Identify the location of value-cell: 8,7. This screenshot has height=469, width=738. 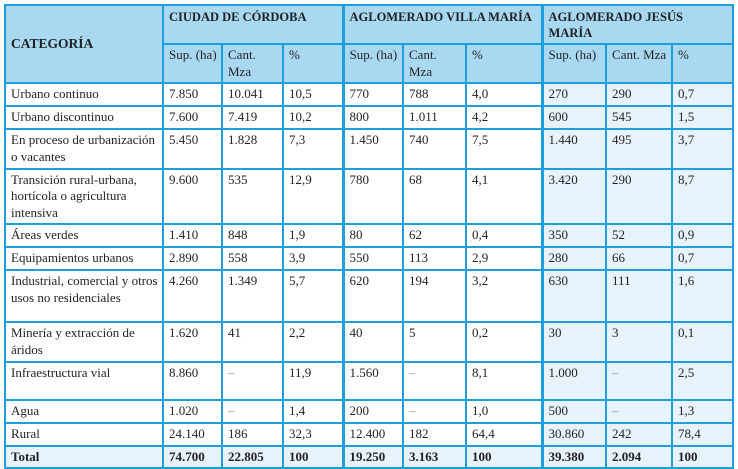
(703, 196).